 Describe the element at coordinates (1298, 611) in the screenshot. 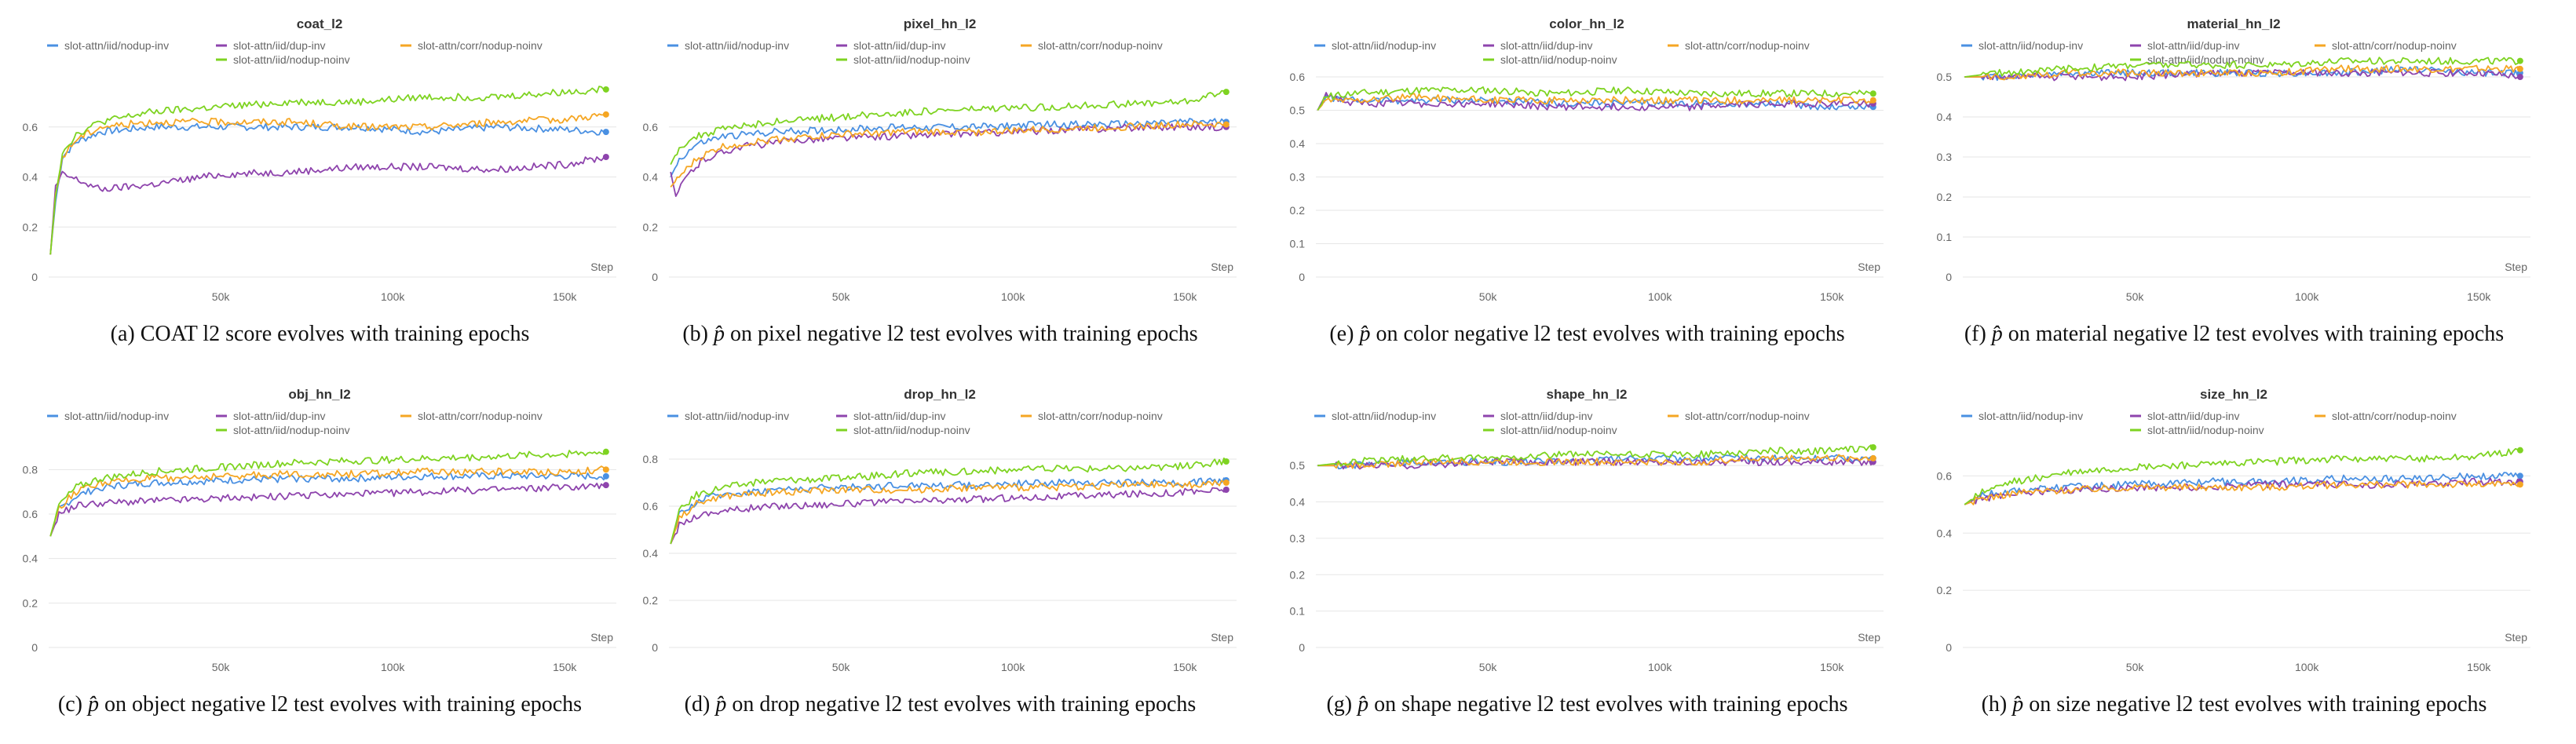

I see `y-tick-label: 0.1` at that location.